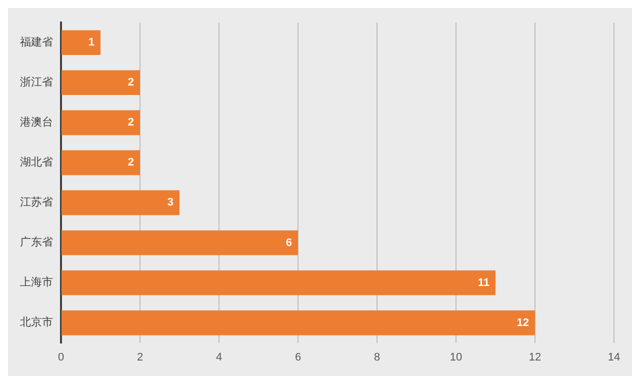 The image size is (640, 384). Describe the element at coordinates (377, 357) in the screenshot. I see `x-tick-label: 8` at that location.